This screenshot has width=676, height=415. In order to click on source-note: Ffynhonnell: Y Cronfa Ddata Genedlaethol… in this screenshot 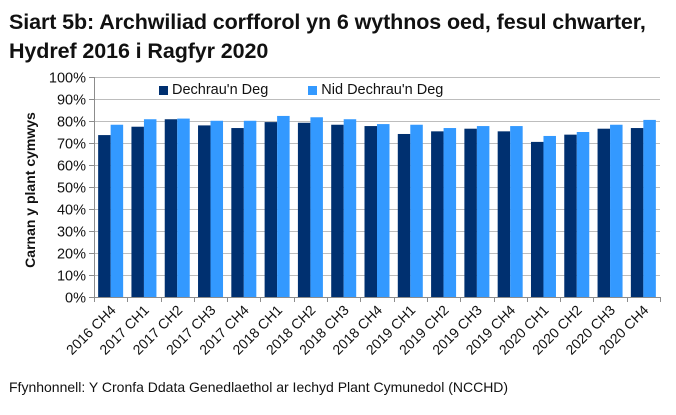, I will do `click(259, 387)`.